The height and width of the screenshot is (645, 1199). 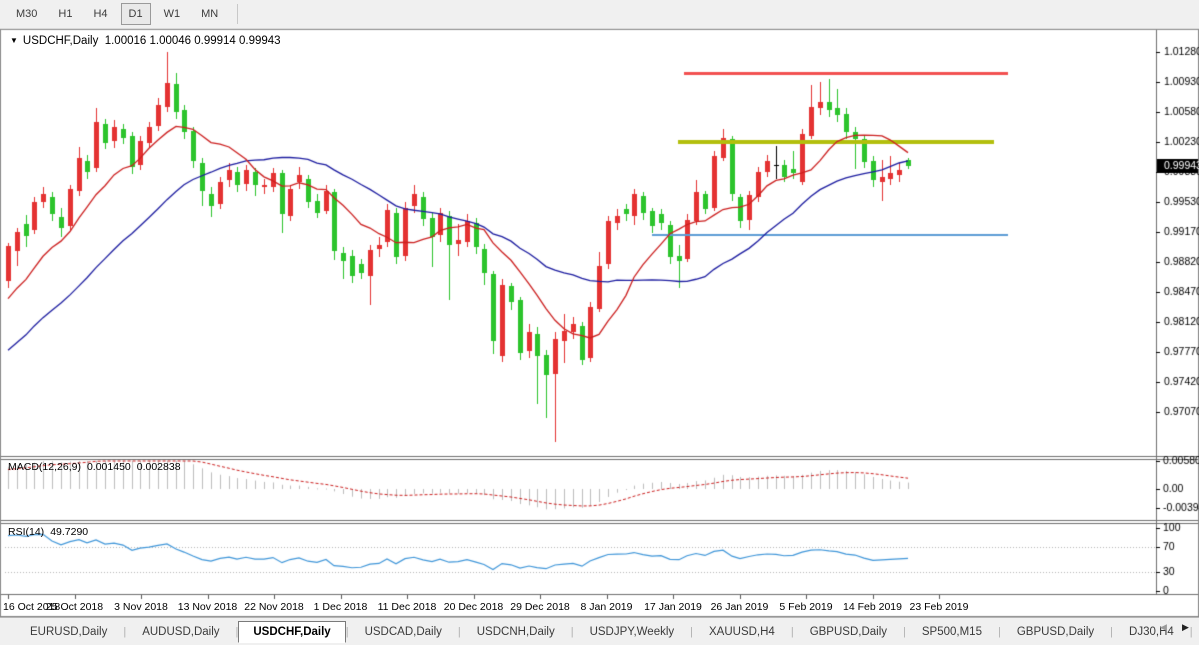 What do you see at coordinates (1151, 631) in the screenshot?
I see `tab-dj30-h4: DJ30,H4` at bounding box center [1151, 631].